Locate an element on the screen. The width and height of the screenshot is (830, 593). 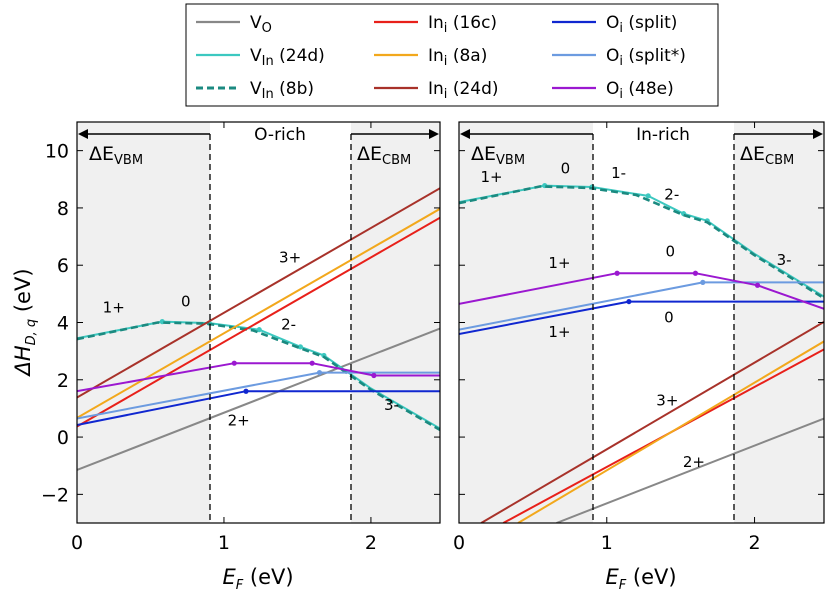
y-tick-label: 6 is located at coordinates (63, 266).